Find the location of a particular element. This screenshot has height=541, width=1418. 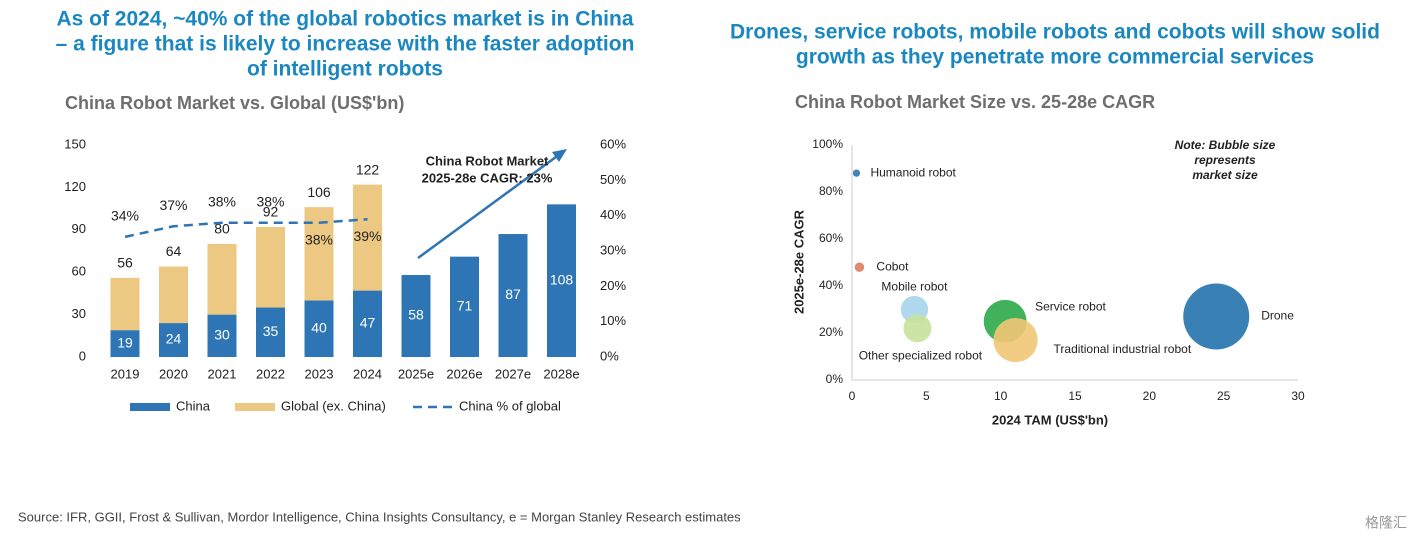

total-label: 92 is located at coordinates (271, 212).